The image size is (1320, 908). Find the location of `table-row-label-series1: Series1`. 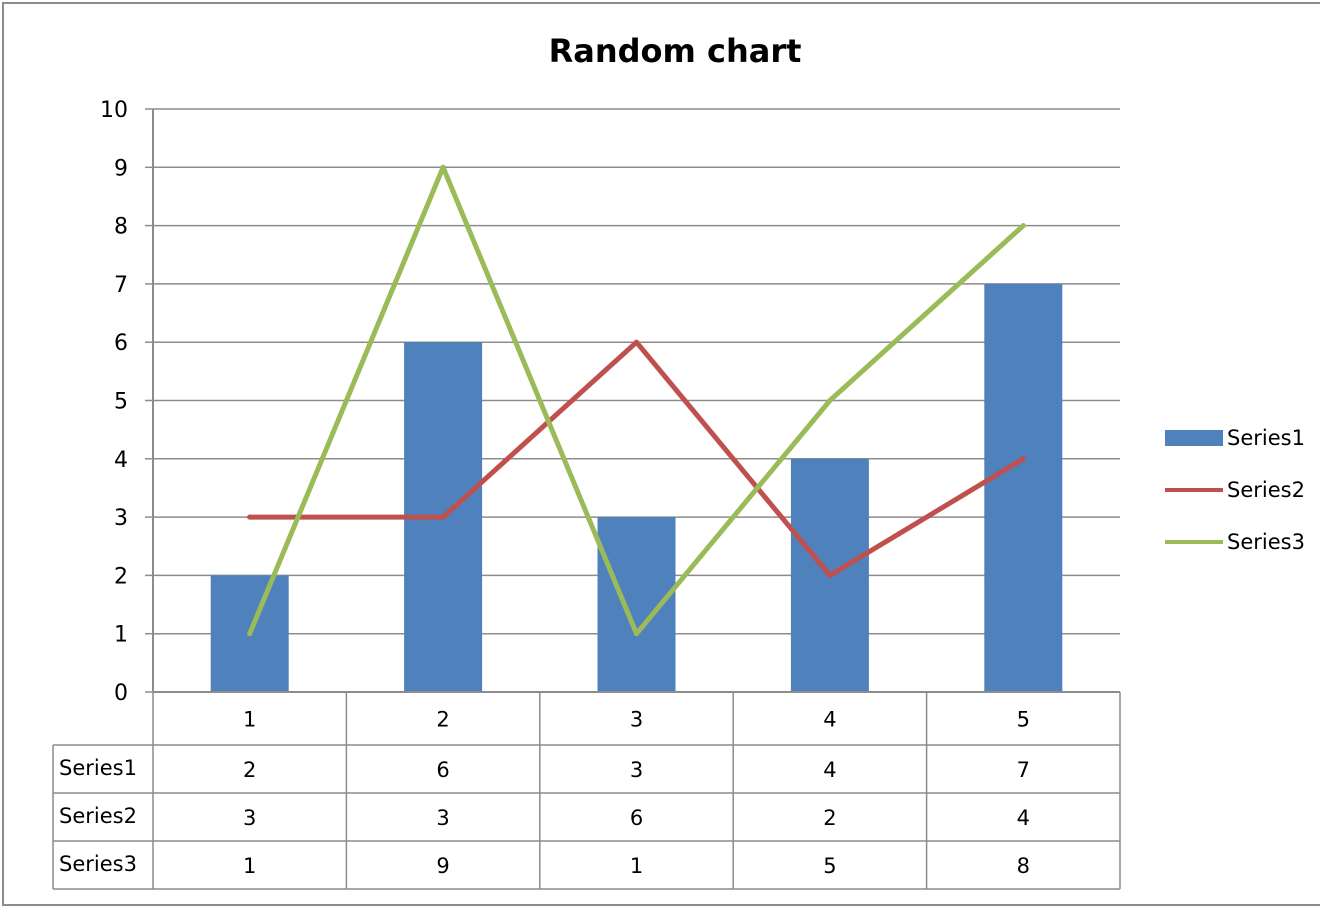

table-row-label-series1: Series1 is located at coordinates (98, 768).